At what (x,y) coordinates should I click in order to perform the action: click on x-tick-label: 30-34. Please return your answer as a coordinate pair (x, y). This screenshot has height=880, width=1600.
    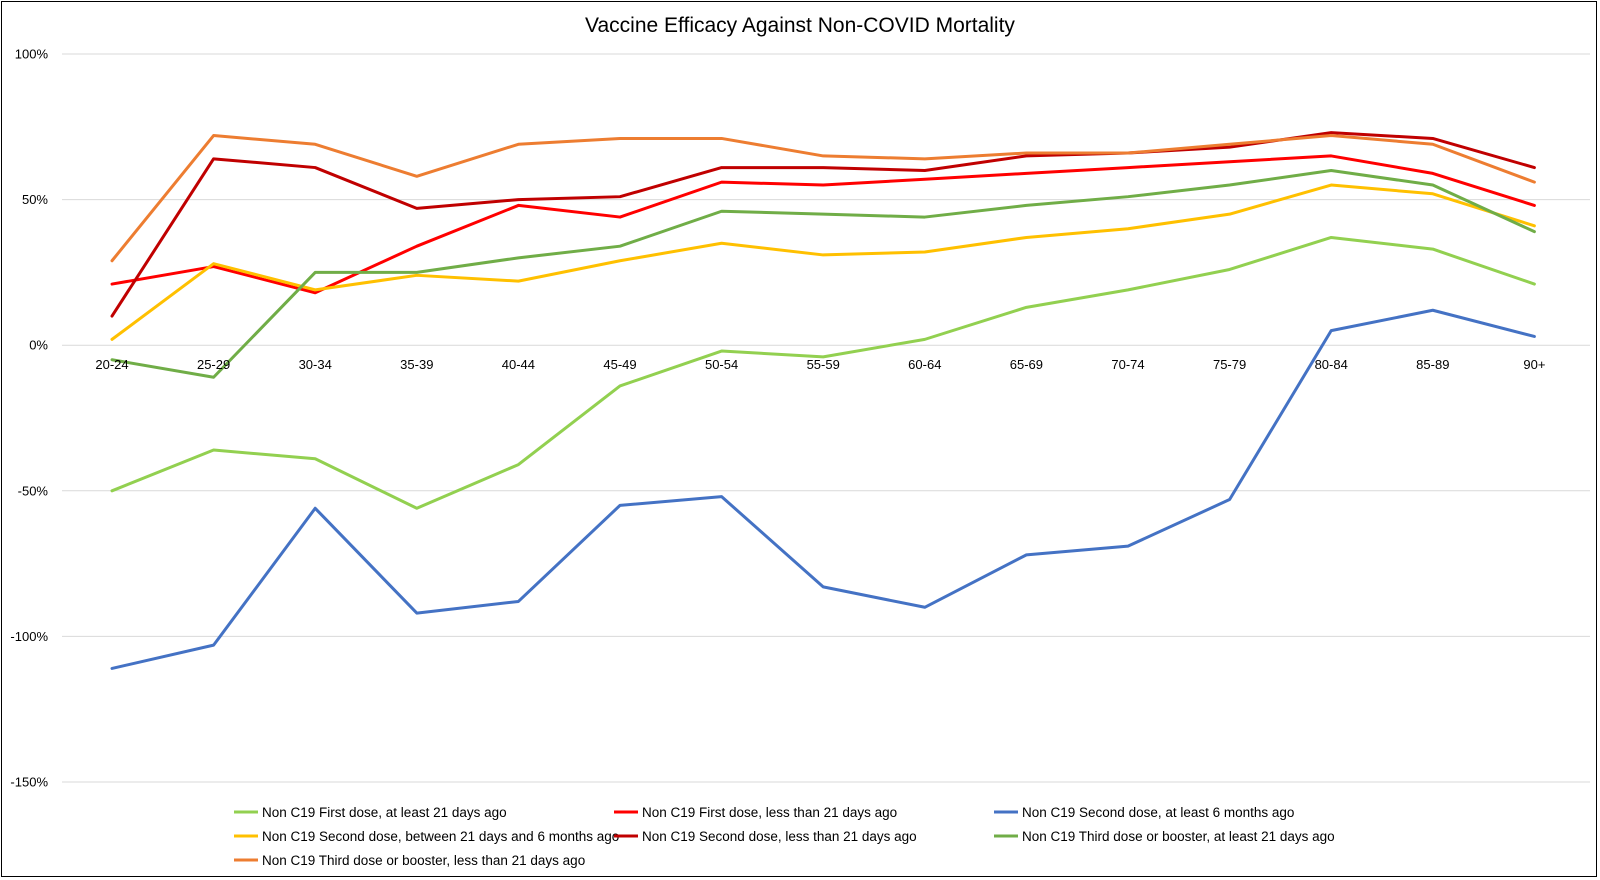
    Looking at the image, I should click on (315, 364).